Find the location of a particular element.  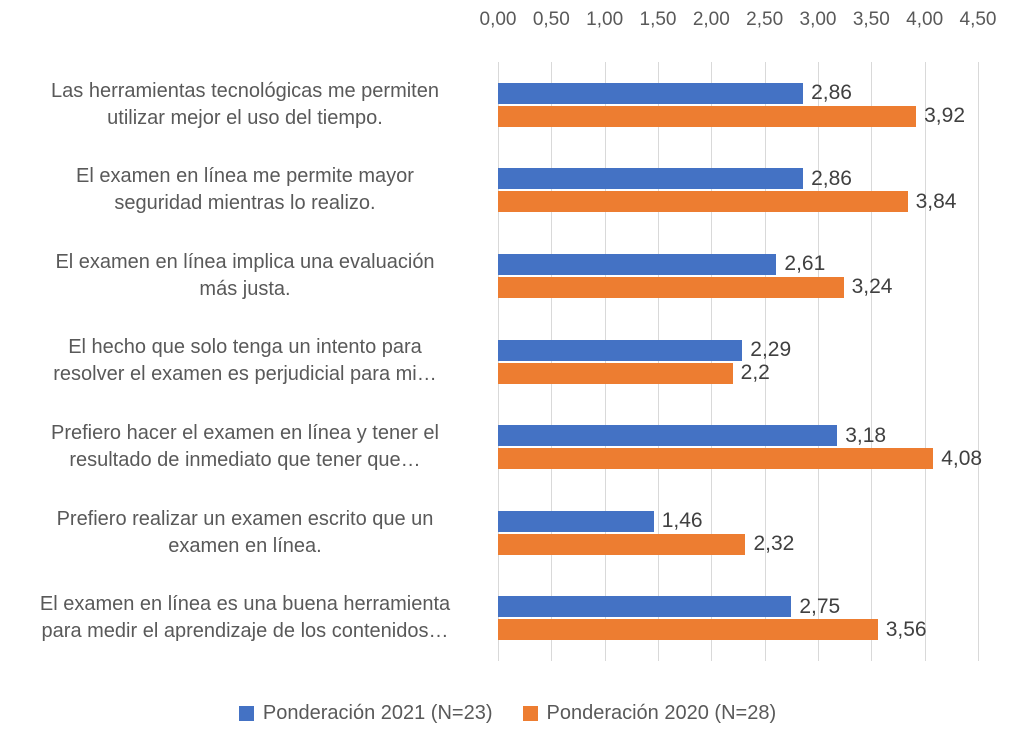

x-axis-tick-label: 1,00 is located at coordinates (605, 19).